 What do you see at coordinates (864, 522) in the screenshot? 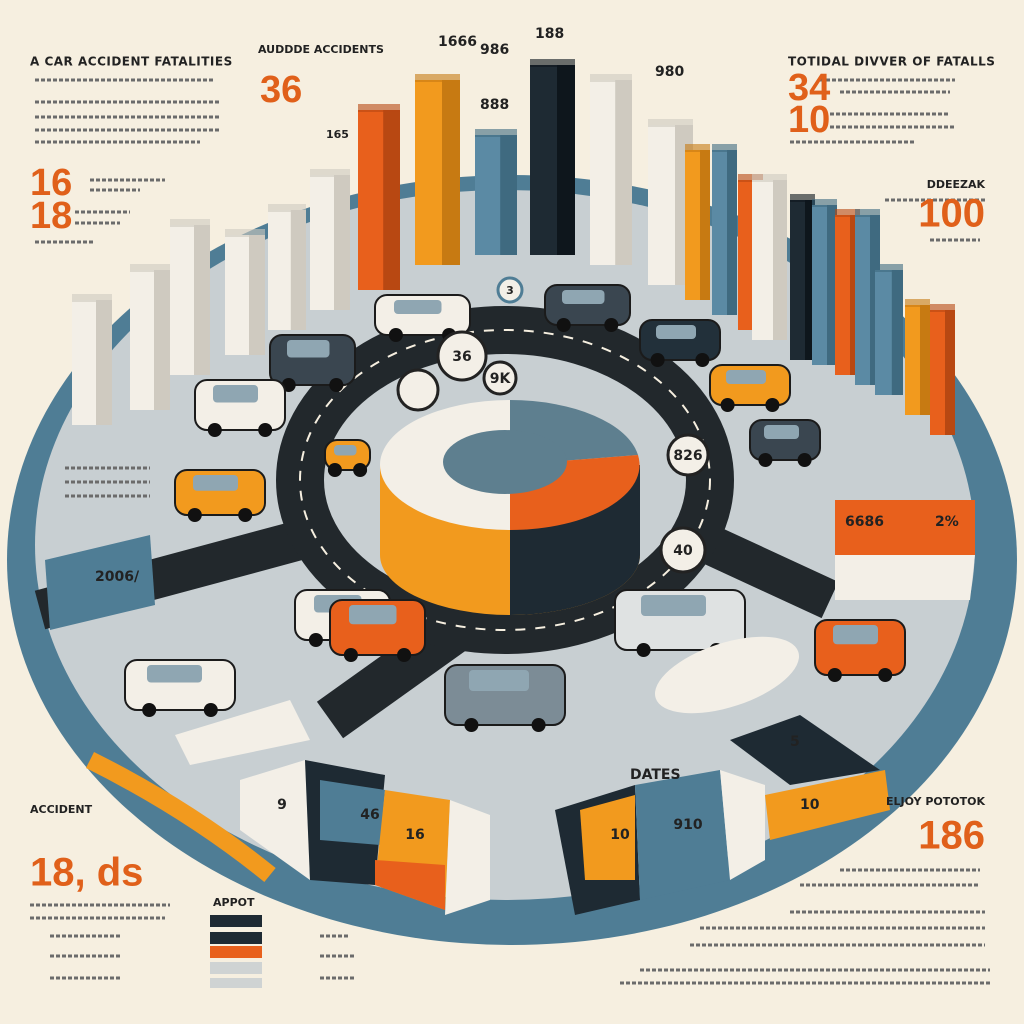
I see `card-label: 6686` at bounding box center [864, 522].